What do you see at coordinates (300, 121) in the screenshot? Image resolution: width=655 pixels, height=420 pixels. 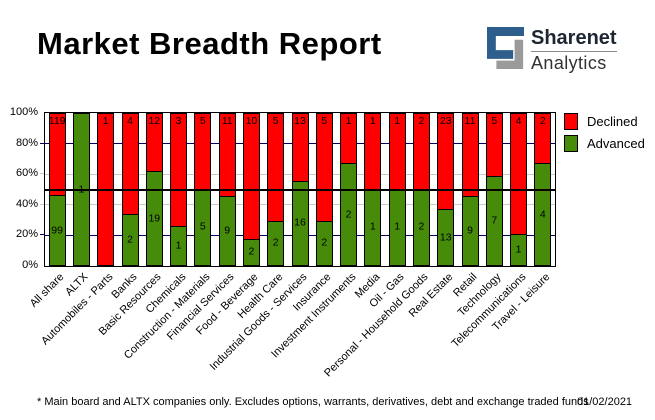 I see `declined-count-label: 13` at bounding box center [300, 121].